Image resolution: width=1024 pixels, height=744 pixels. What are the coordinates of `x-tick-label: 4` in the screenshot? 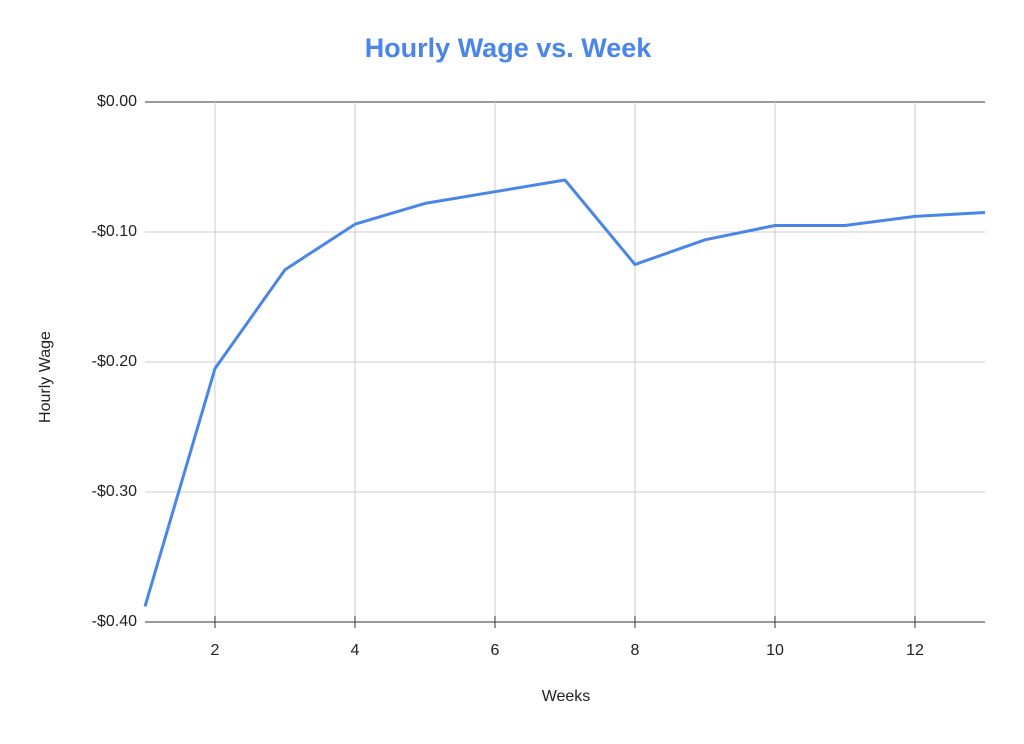 It's located at (355, 650).